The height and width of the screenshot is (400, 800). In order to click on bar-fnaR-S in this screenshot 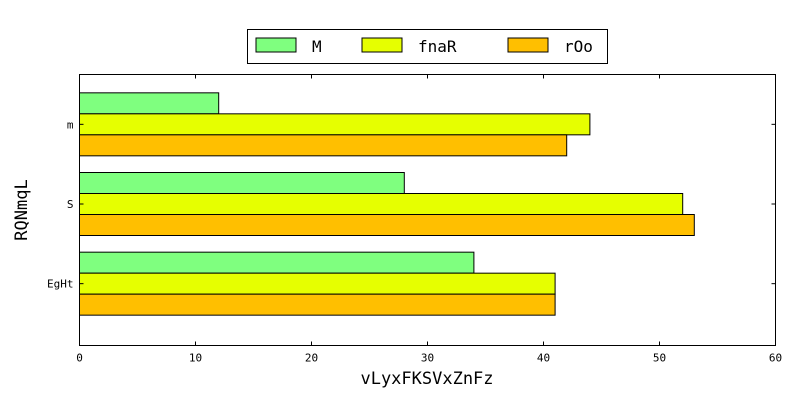, I will do `click(381, 204)`.